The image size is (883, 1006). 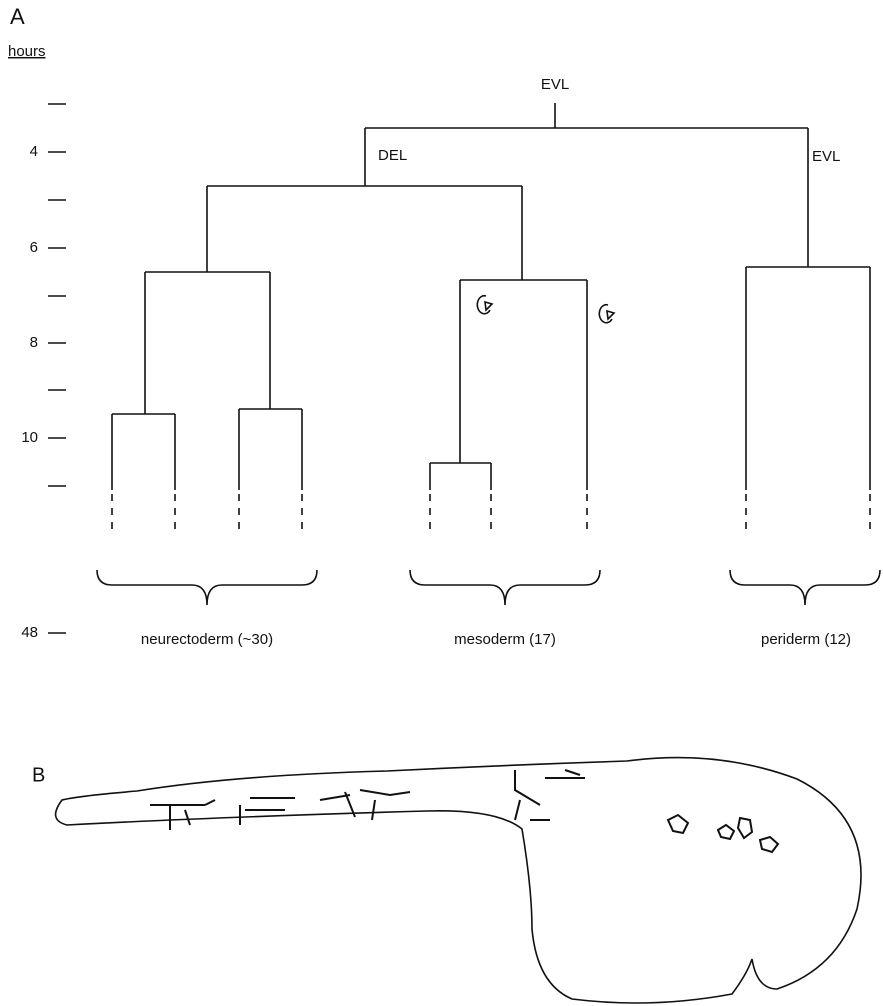 What do you see at coordinates (806, 639) in the screenshot?
I see `group-label: periderm (12)` at bounding box center [806, 639].